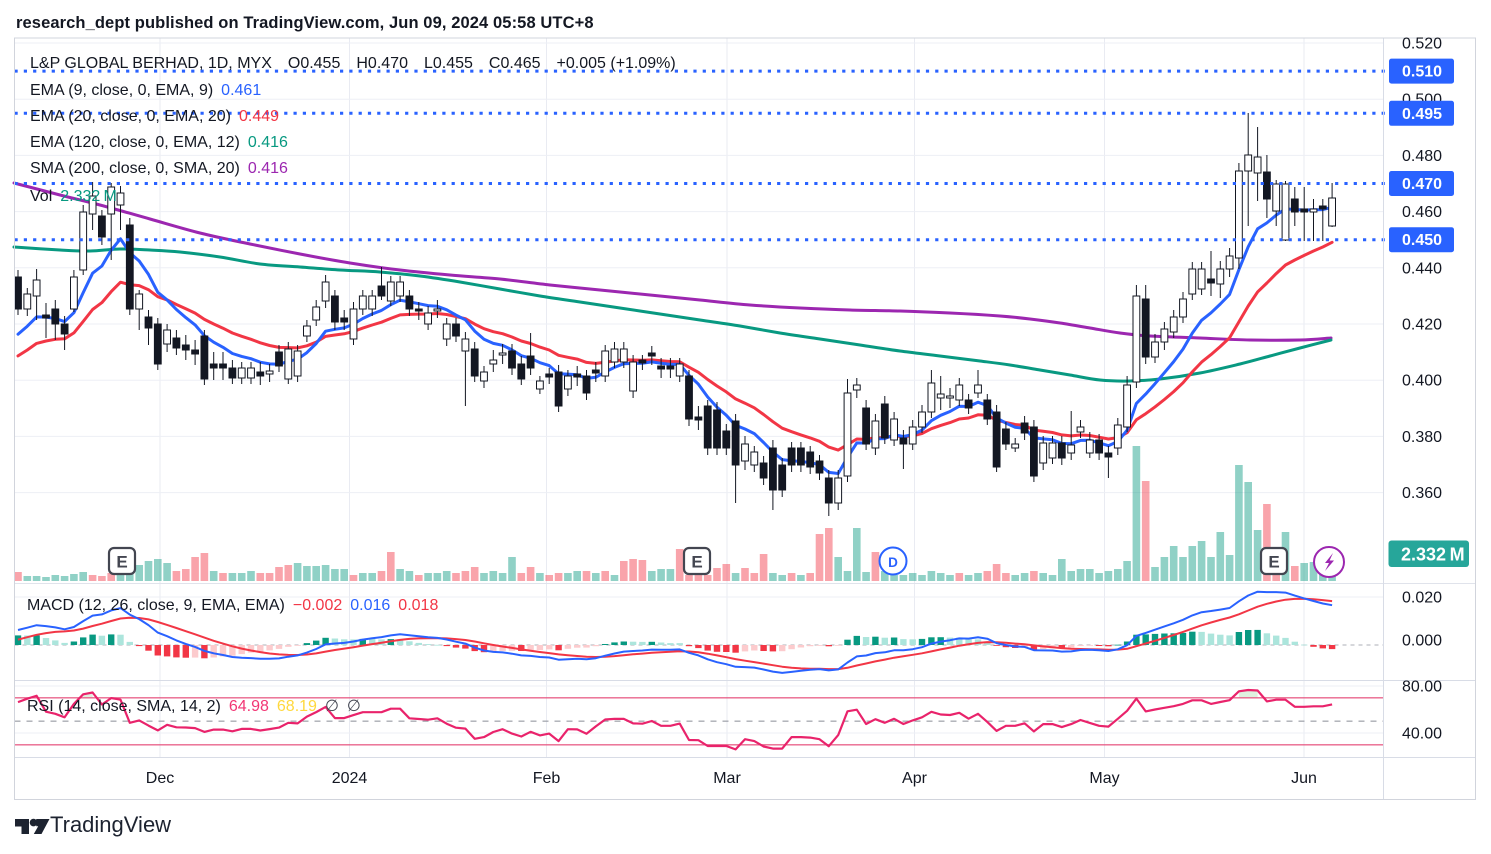 The height and width of the screenshot is (854, 1491). I want to click on svg-text:EMA (9, close, 0, EMA, 9) 0.46: EMA (9, close, 0, EMA, 9) 0.461, so click(145, 90).